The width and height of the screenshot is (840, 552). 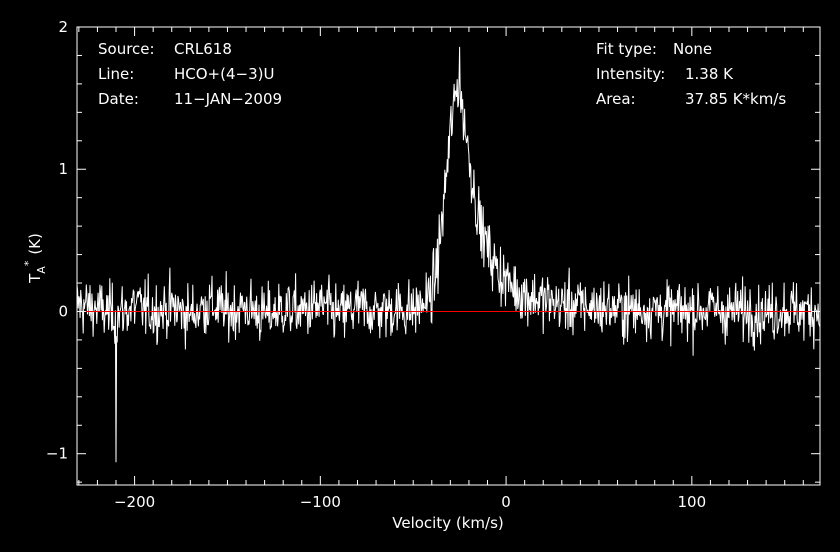 What do you see at coordinates (203, 49) in the screenshot?
I see `source-value: CRL618` at bounding box center [203, 49].